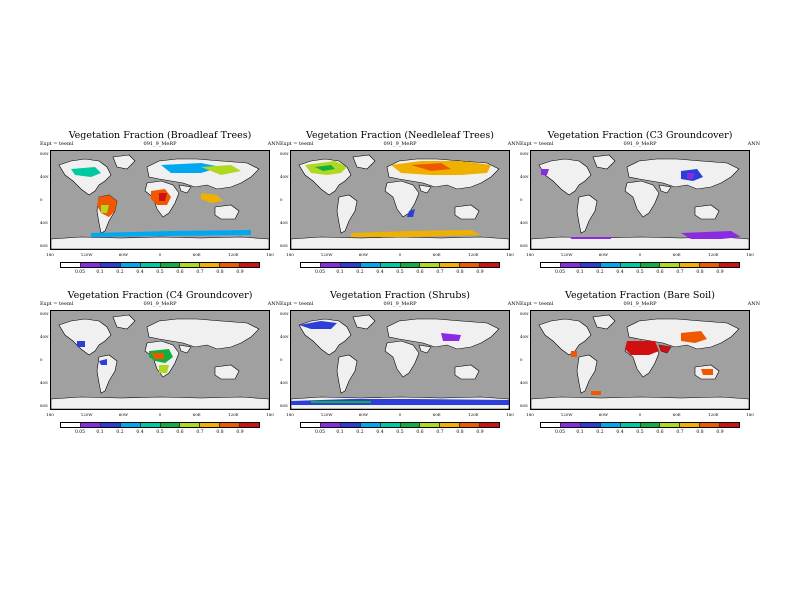 This screenshot has height=600, width=800. What do you see at coordinates (160, 200) in the screenshot?
I see `map-broadleaf-trees` at bounding box center [160, 200].